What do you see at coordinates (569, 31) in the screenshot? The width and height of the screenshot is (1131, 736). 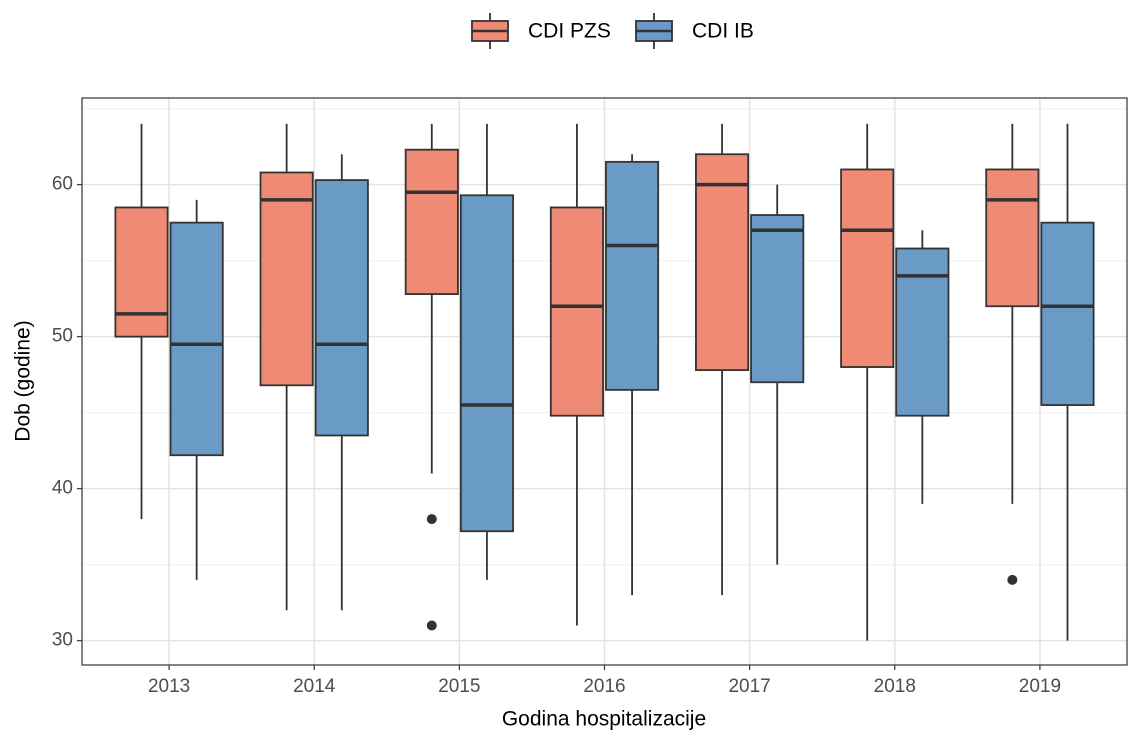 I see `legend-label: CDI PZS` at bounding box center [569, 31].